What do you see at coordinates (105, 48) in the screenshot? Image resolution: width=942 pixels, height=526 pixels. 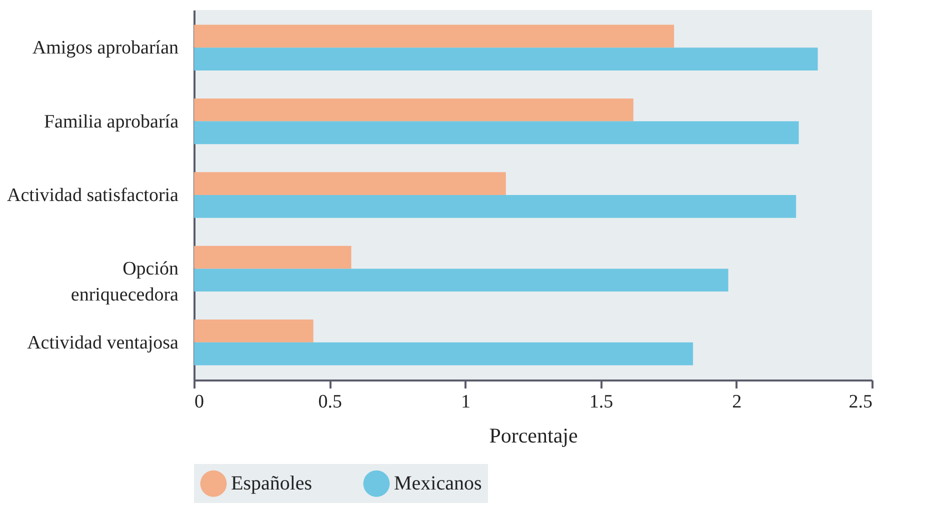 I see `y-tick-label: Amigos aprobarían` at bounding box center [105, 48].